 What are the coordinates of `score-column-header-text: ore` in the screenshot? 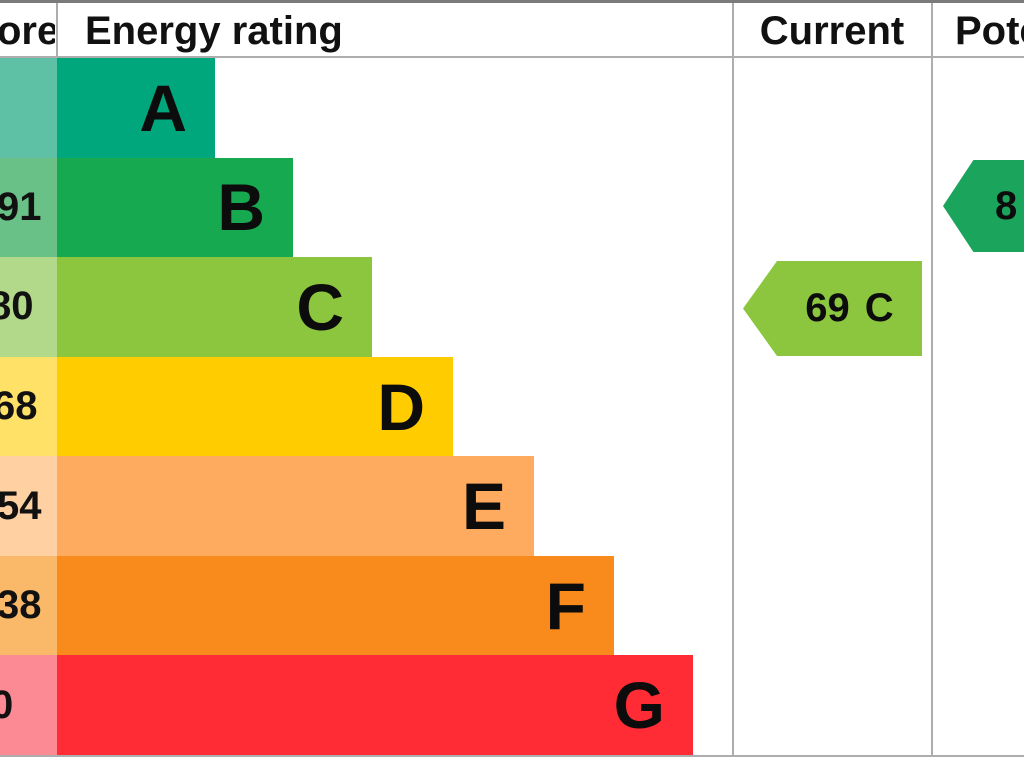 It's located at (27, 31).